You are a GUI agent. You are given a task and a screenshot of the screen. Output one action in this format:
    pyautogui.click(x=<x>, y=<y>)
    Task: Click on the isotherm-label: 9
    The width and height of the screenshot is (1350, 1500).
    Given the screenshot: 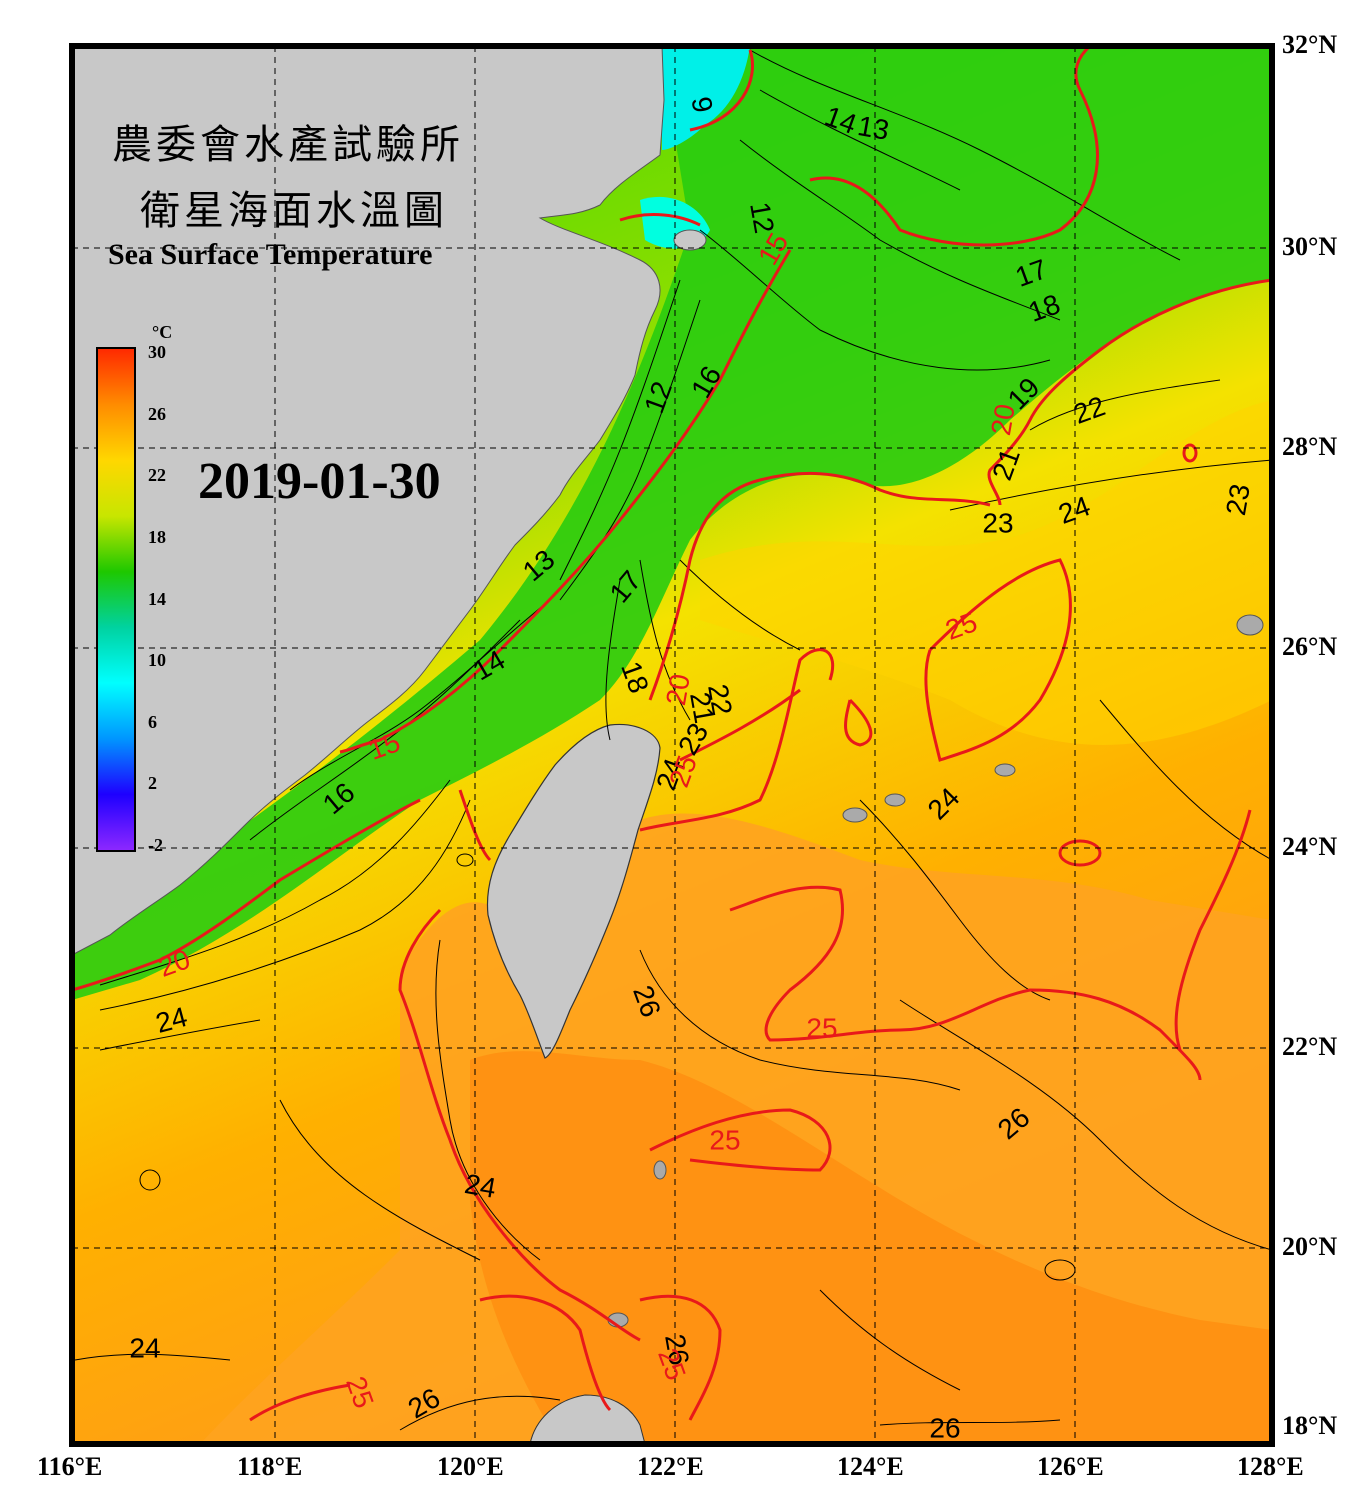 What is the action you would take?
    pyautogui.click(x=701, y=104)
    